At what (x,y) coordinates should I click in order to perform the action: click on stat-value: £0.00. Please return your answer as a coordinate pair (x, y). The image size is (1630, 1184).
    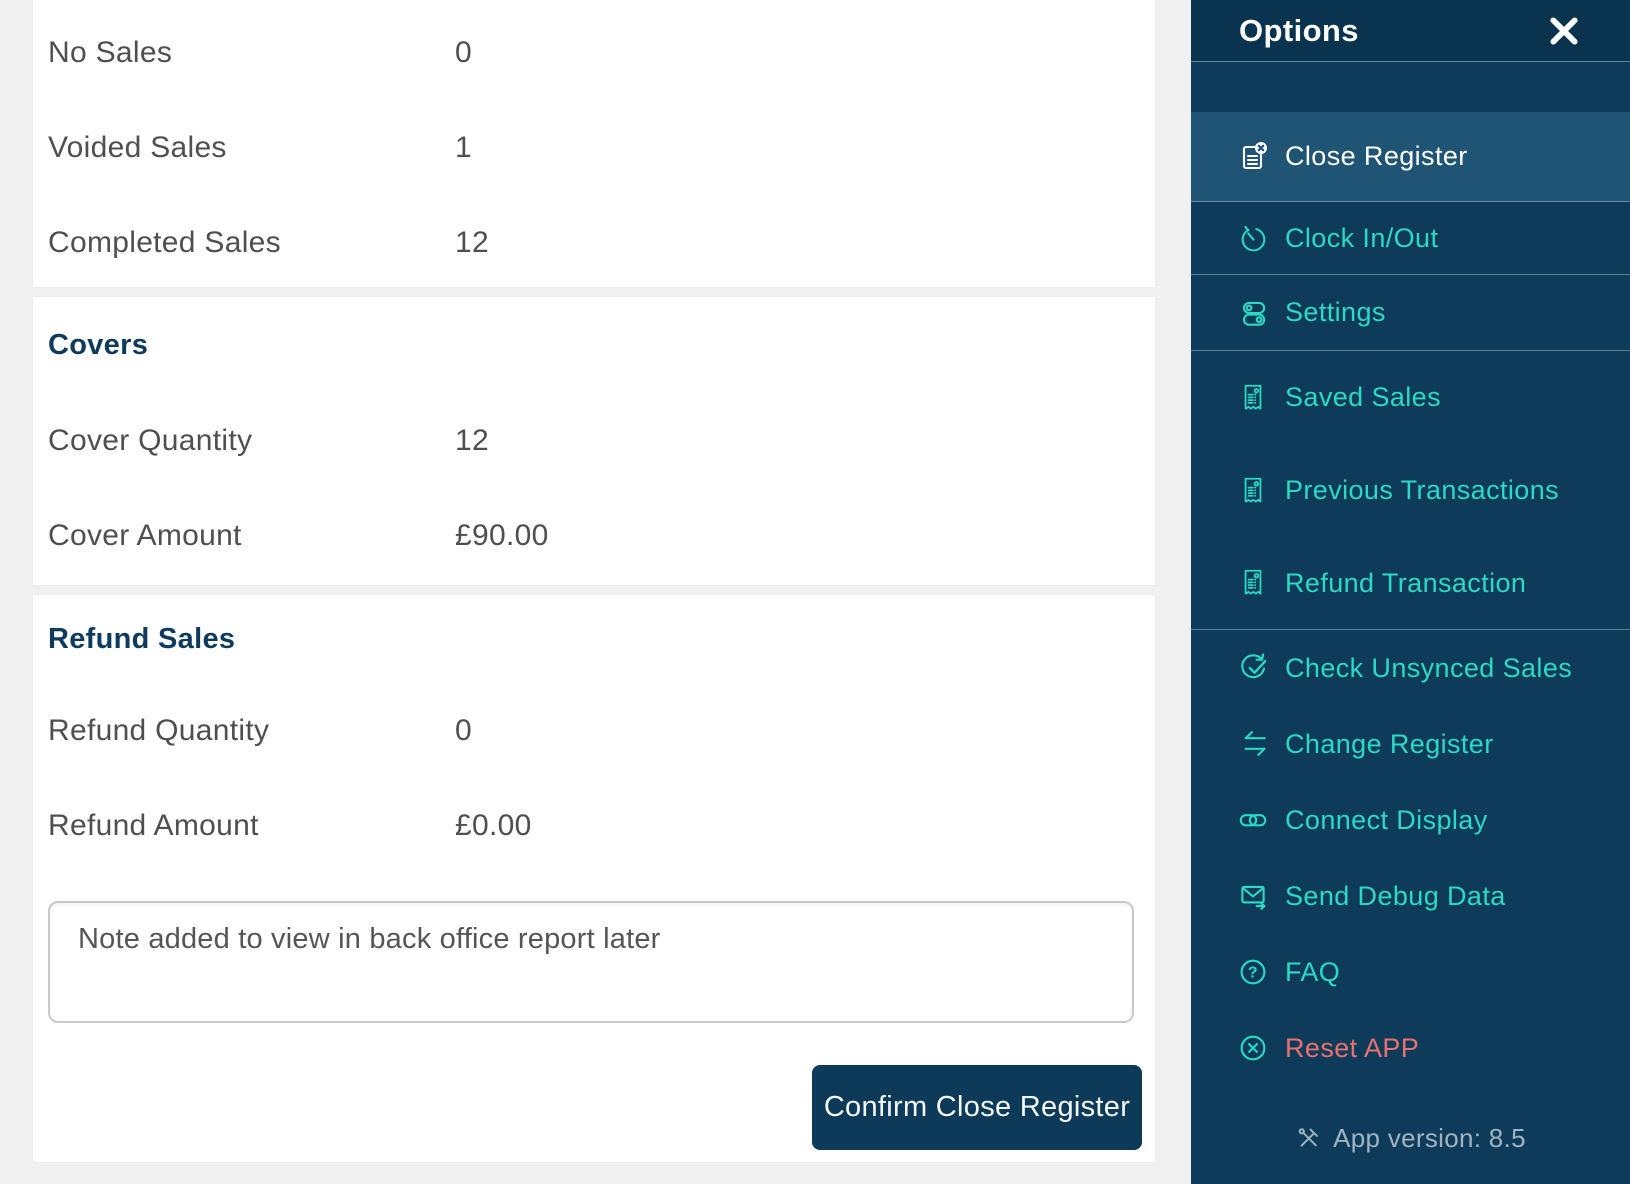
    Looking at the image, I should click on (493, 825).